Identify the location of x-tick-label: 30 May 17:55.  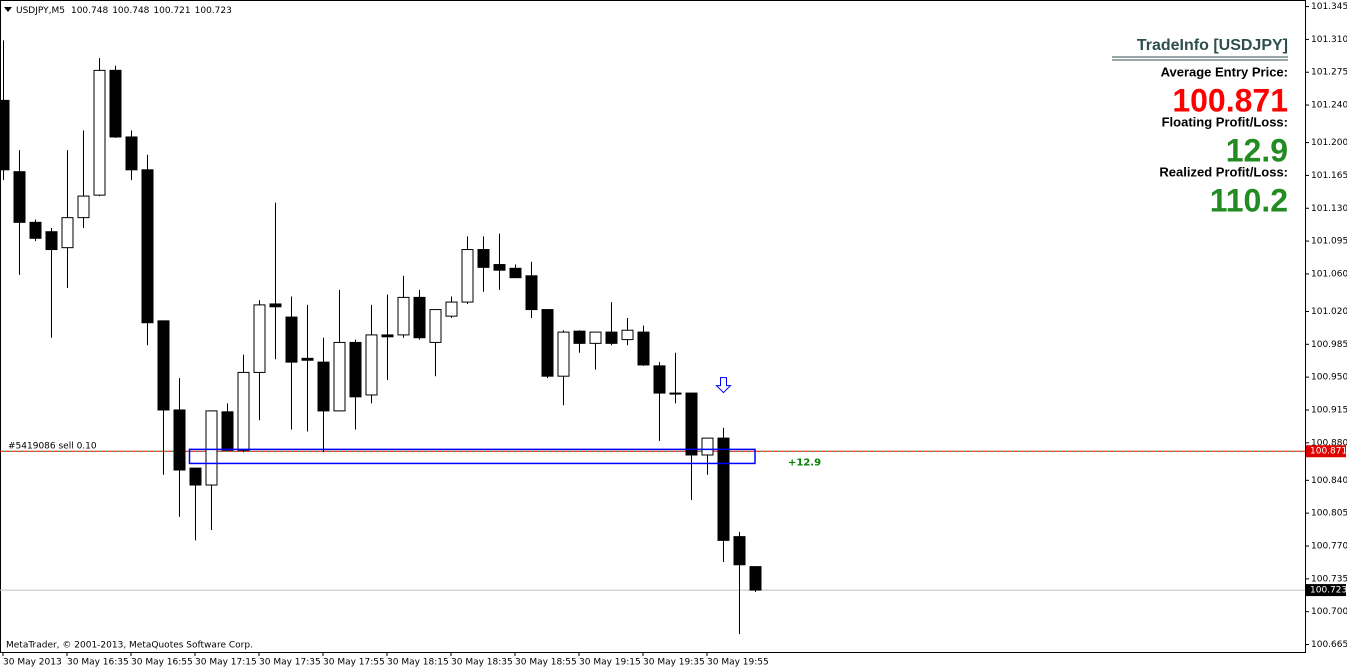
(354, 663).